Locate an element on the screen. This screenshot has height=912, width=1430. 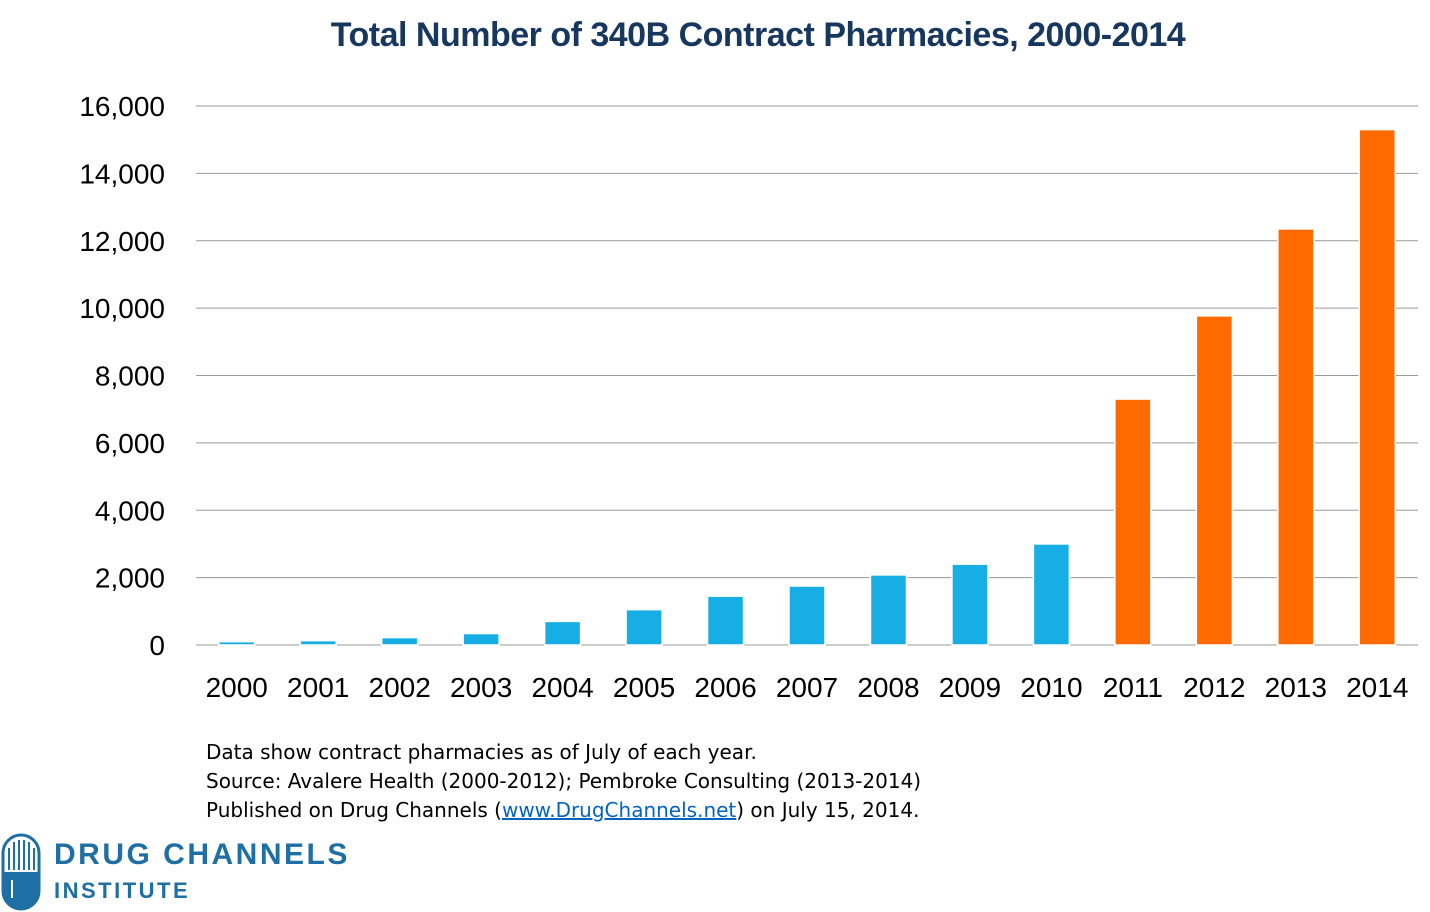
note-line-3-prefix: Published on Drug Channels ( is located at coordinates (354, 810).